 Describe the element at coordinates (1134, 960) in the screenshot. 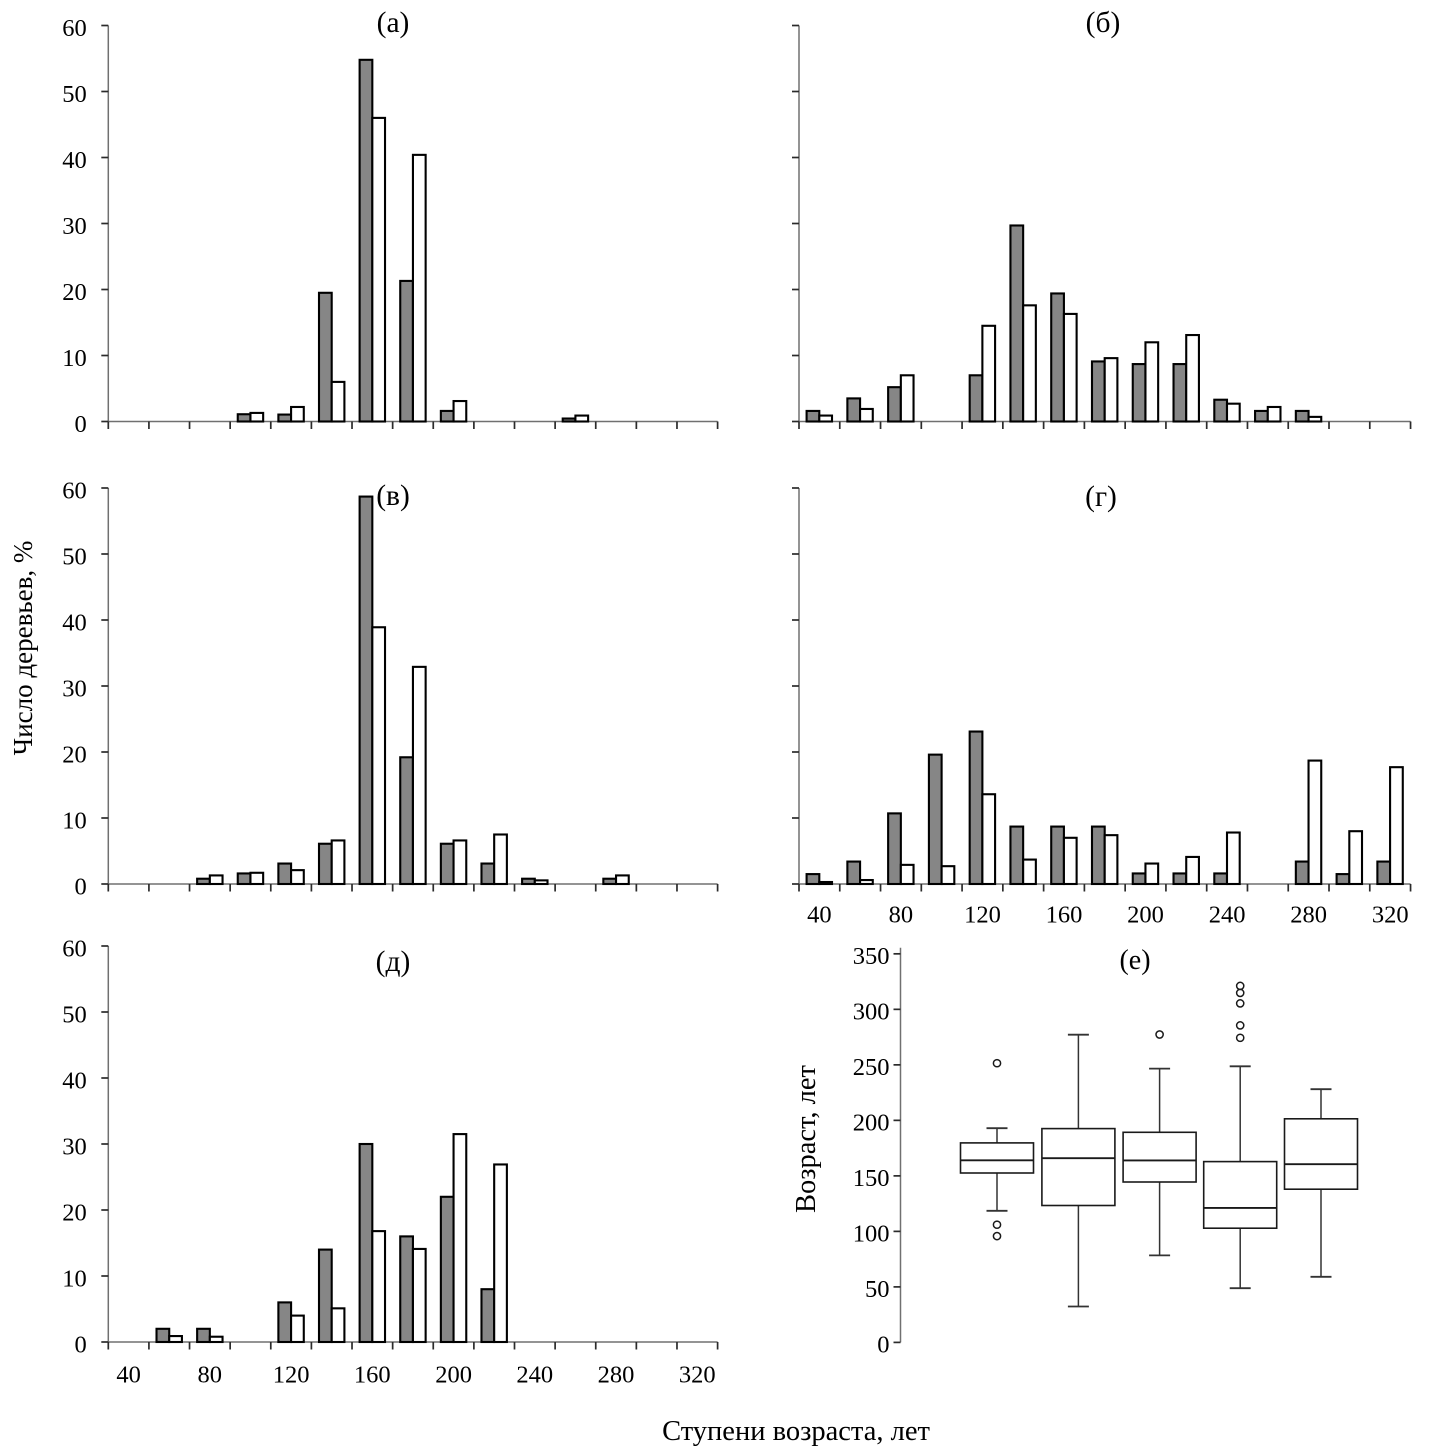

I see `svg-text: (е)` at that location.